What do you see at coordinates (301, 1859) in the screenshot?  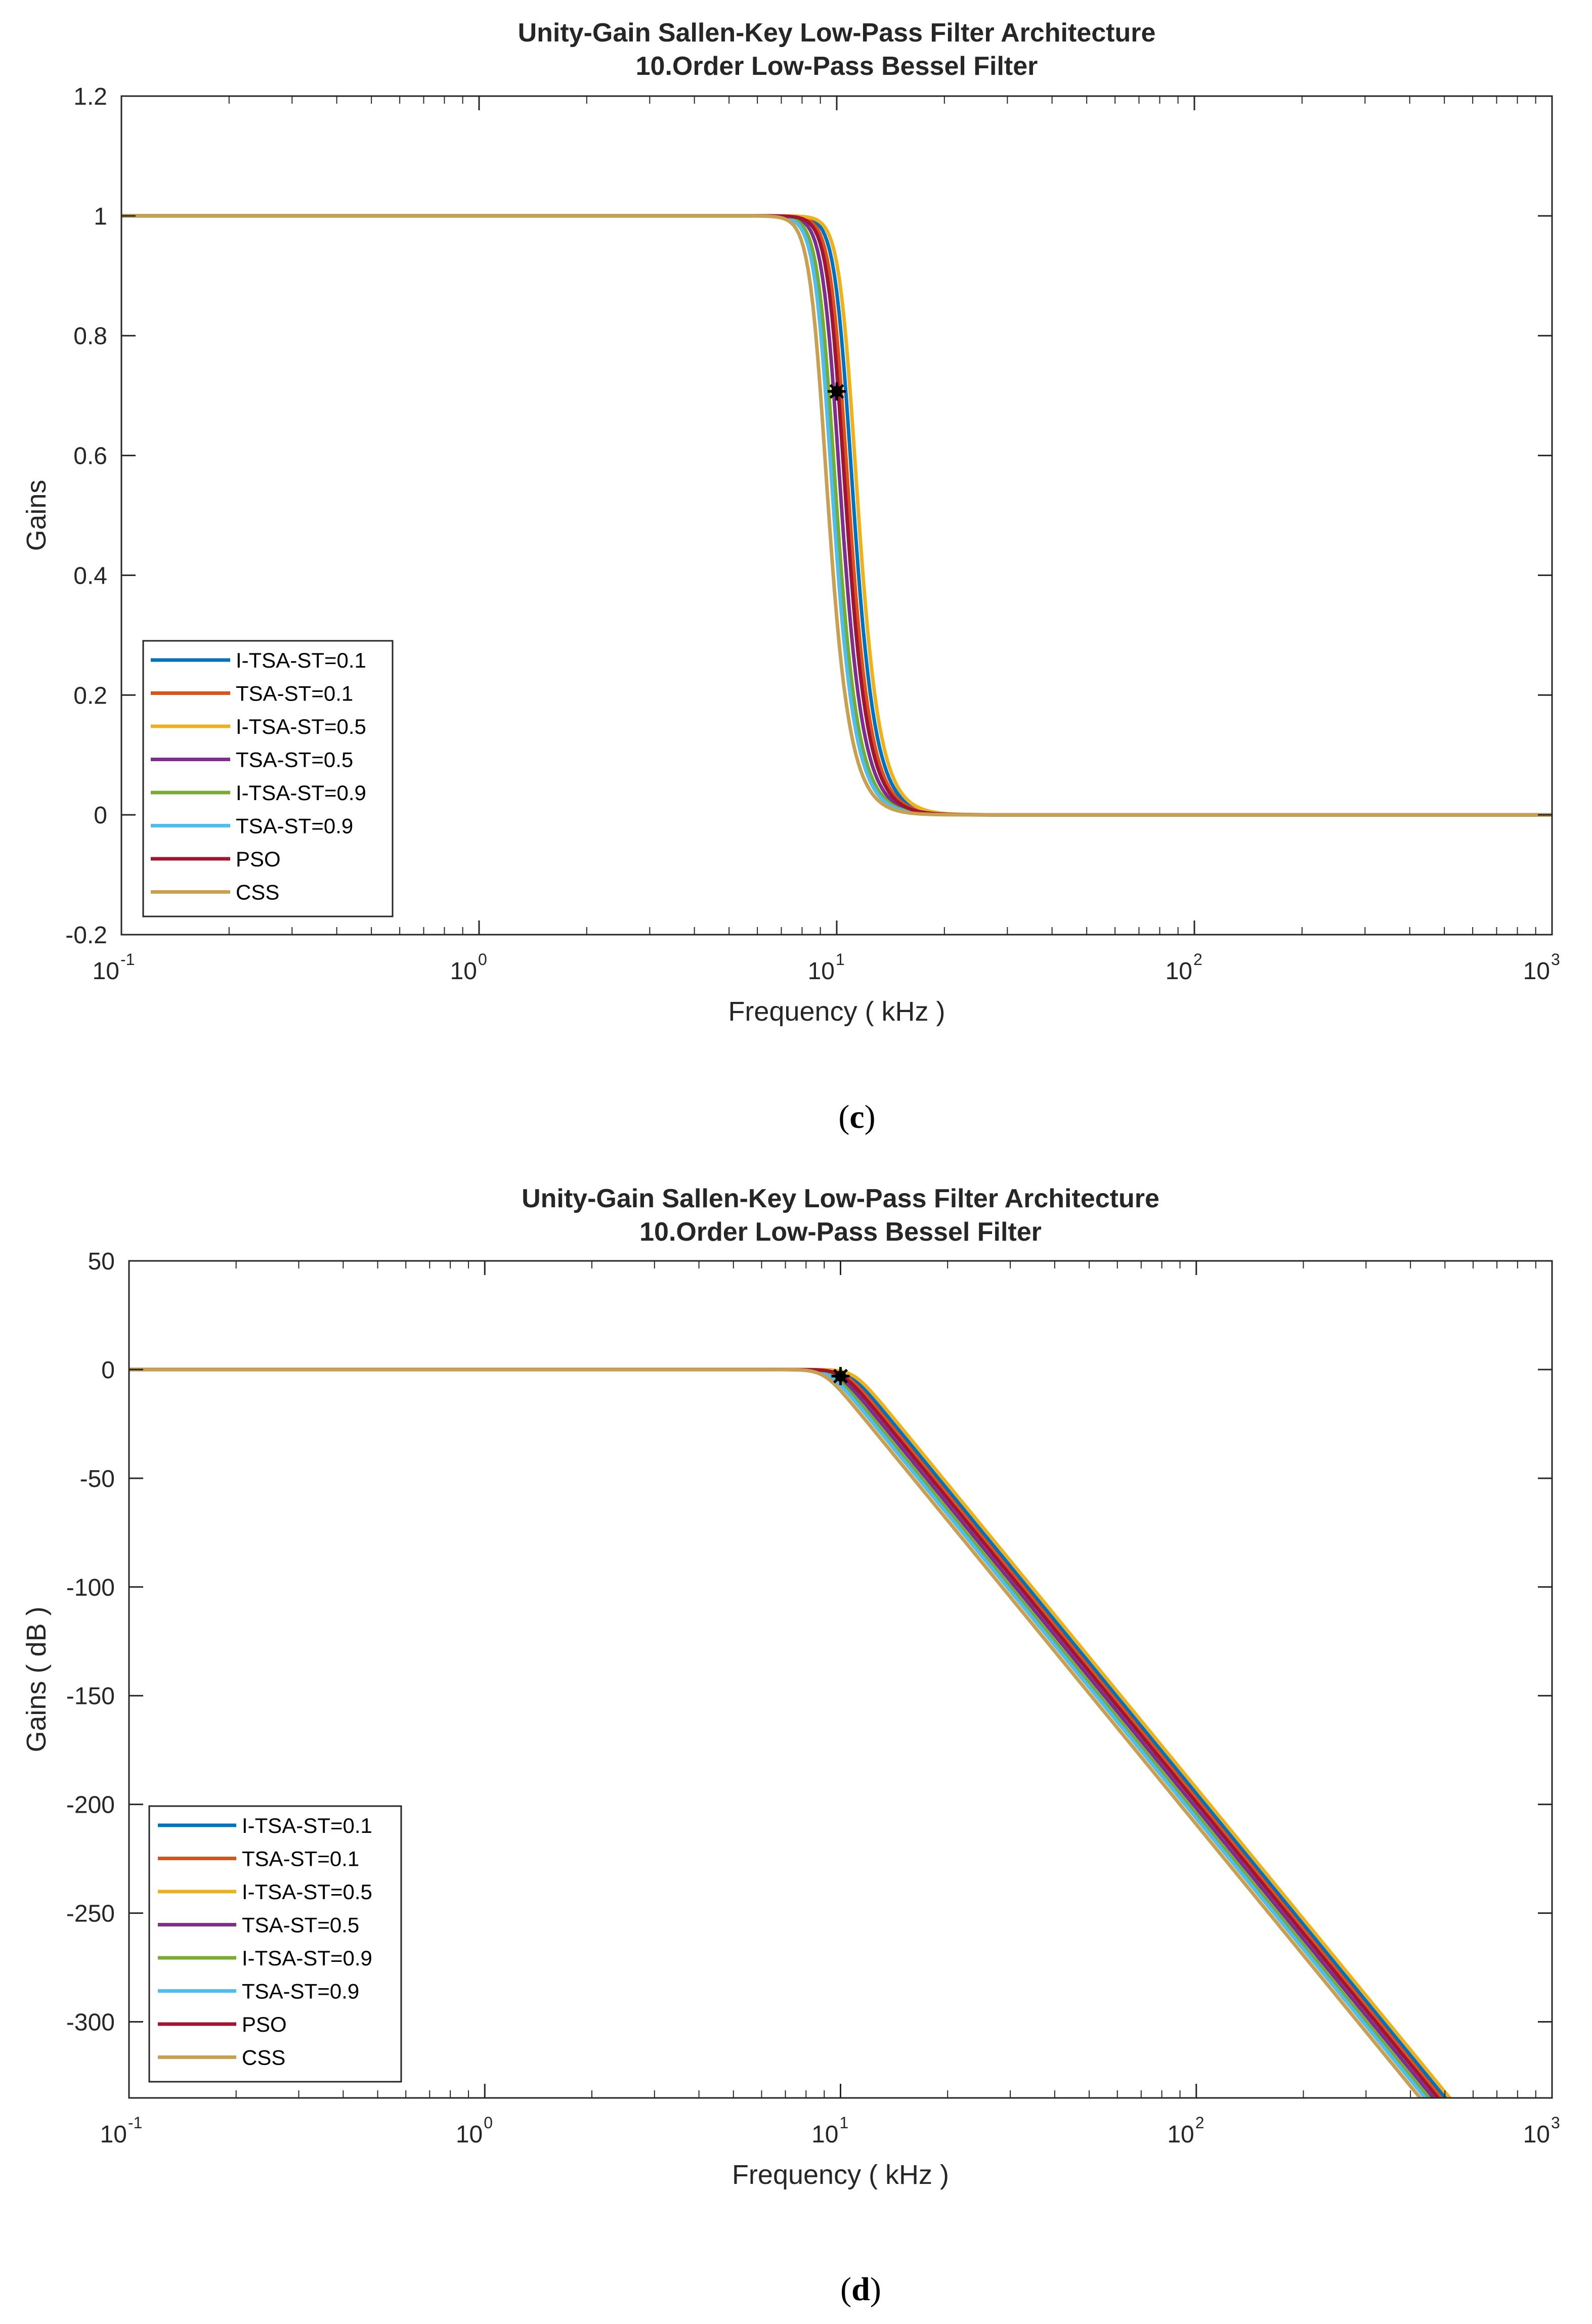 I see `legend-label: TSA-ST=0.1` at bounding box center [301, 1859].